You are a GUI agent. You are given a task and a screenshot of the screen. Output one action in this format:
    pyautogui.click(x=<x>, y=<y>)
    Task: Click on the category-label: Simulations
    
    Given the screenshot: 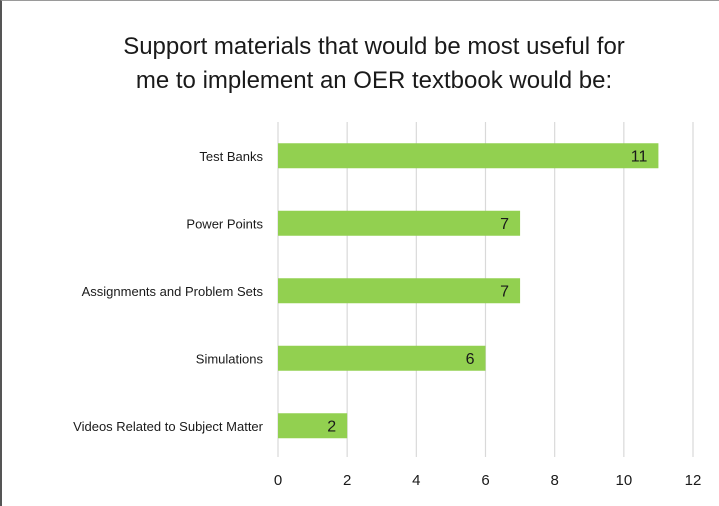 What is the action you would take?
    pyautogui.click(x=230, y=358)
    